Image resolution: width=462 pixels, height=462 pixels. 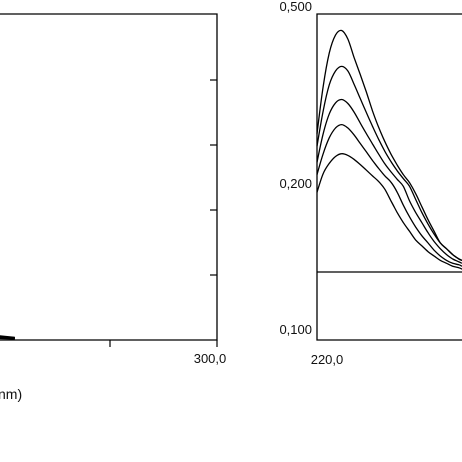 What do you see at coordinates (213, 177) in the screenshot?
I see `left-y-ticks` at bounding box center [213, 177].